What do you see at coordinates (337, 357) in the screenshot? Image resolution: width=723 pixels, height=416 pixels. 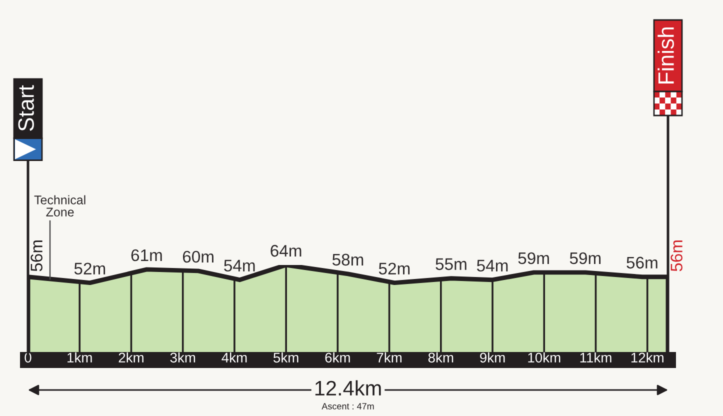 I see `x-tick-label: 6km` at bounding box center [337, 357].